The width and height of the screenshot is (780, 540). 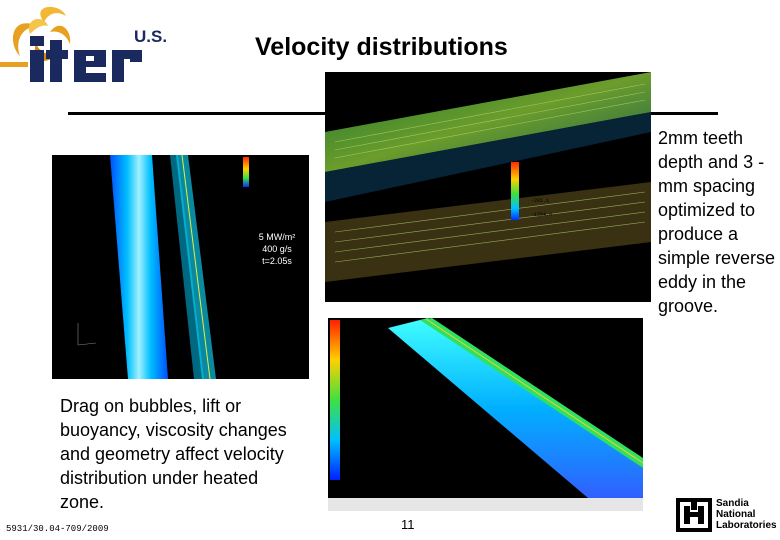 I want to click on color-scale-bar-left, so click(x=246, y=172).